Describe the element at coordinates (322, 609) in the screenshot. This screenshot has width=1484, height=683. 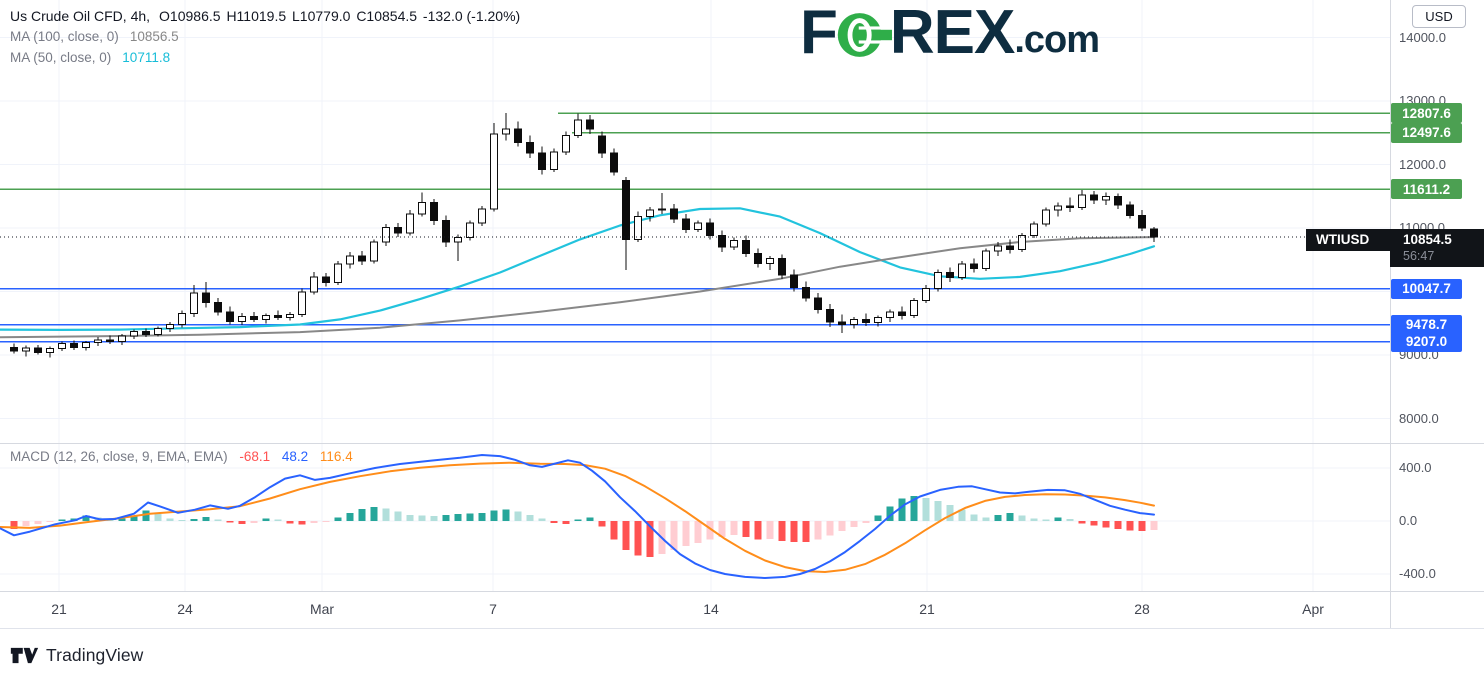
I see `time-tick-label: Mar` at that location.